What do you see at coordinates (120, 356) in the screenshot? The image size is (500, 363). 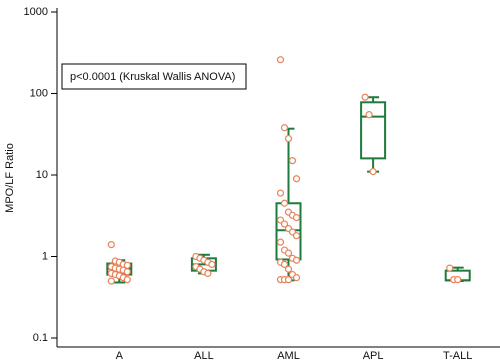 I see `x-tick-label: A` at bounding box center [120, 356].